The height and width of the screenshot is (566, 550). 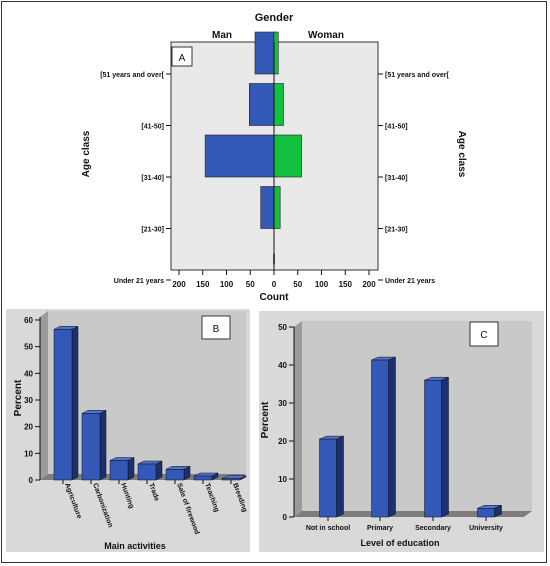 What do you see at coordinates (152, 127) in the screenshot?
I see `y-tick-label-left: [41-50]` at bounding box center [152, 127].